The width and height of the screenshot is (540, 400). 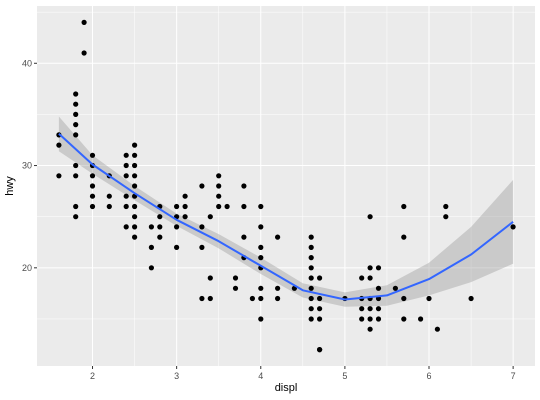 I want to click on x-axis-ticks: 2 3 4 5 6 7, so click(x=303, y=373).